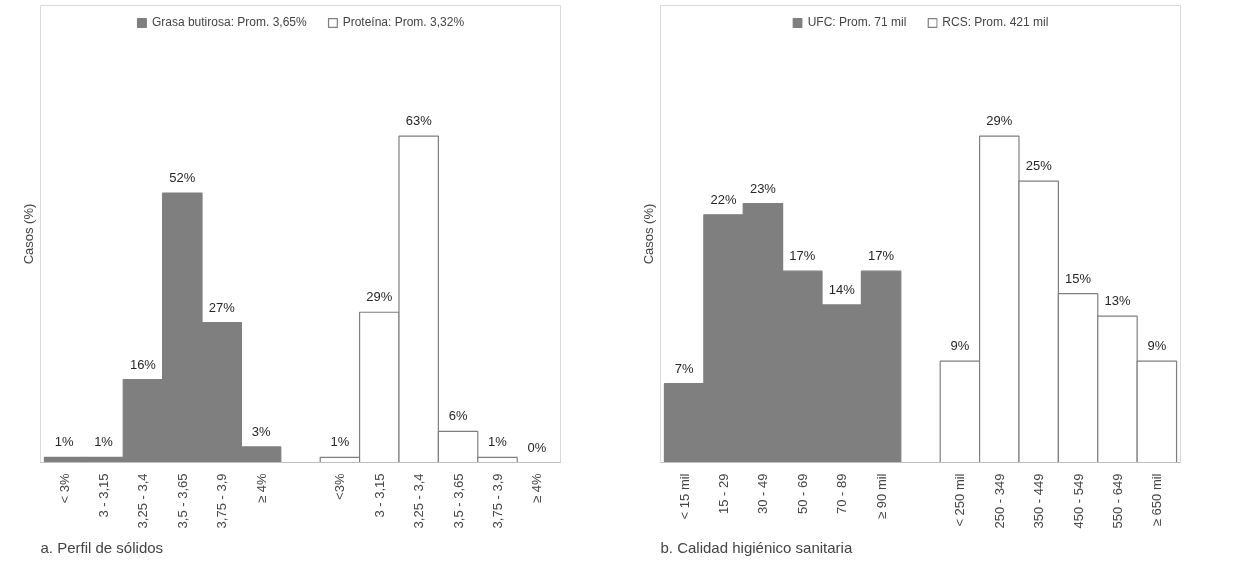  I want to click on text: a. Perfil de sólidos, so click(102, 547).